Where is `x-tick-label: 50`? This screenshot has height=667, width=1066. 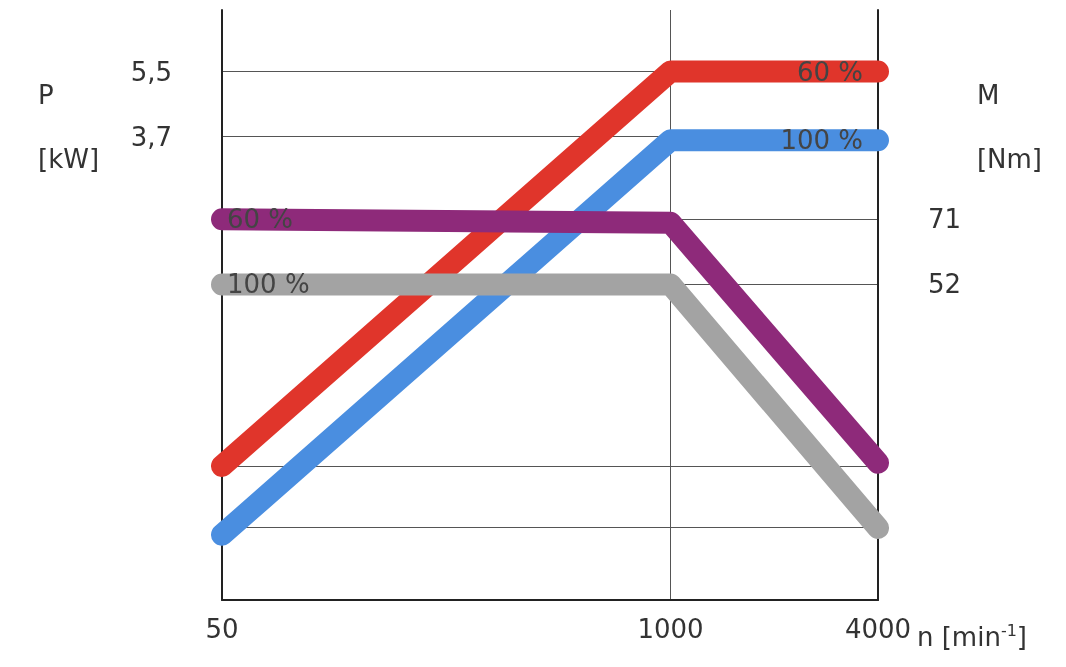
x-tick-label: 50 is located at coordinates (222, 629).